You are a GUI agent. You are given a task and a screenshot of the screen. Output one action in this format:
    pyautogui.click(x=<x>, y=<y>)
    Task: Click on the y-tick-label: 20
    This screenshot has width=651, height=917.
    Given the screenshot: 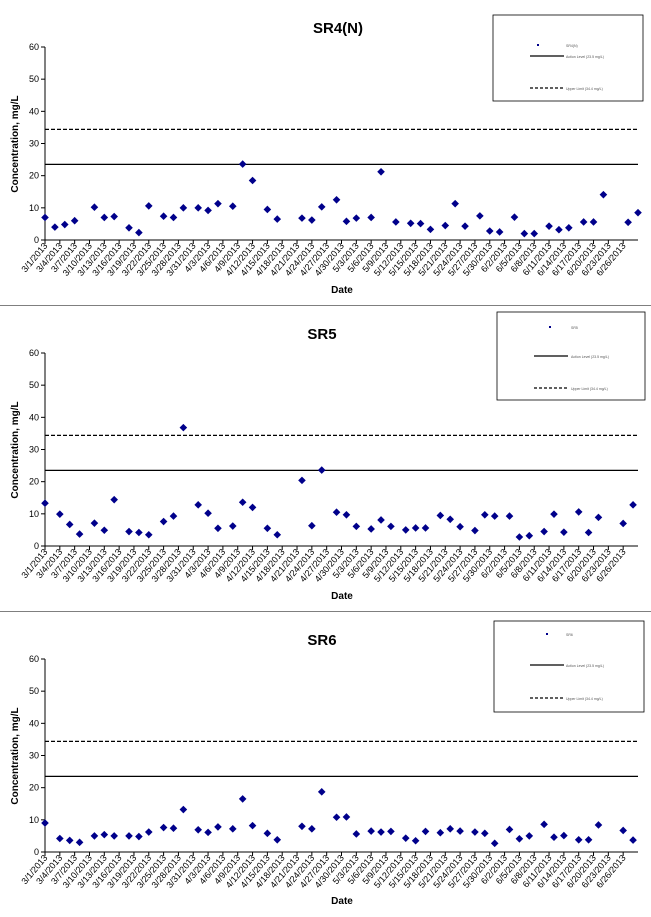 What is the action you would take?
    pyautogui.click(x=34, y=788)
    